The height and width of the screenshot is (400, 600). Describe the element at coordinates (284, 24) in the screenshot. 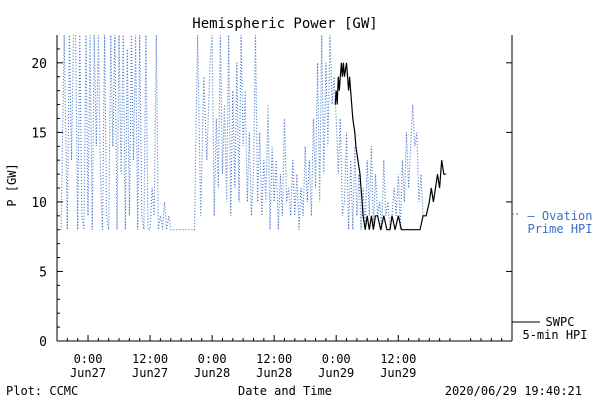

I see `chart-title: Hemispheric Power [GW]` at that location.